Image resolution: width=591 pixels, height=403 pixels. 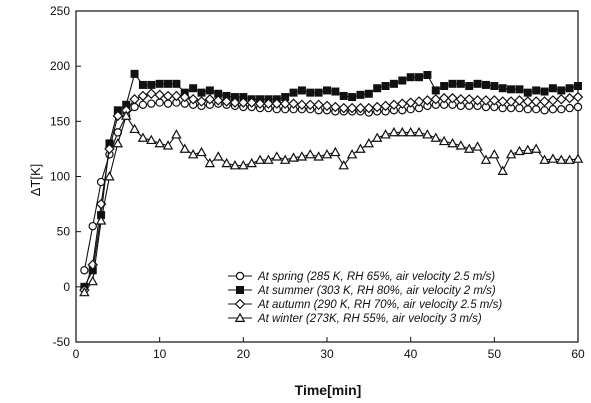 What do you see at coordinates (66, 287) in the screenshot?
I see `y-tick-label: 0` at bounding box center [66, 287].